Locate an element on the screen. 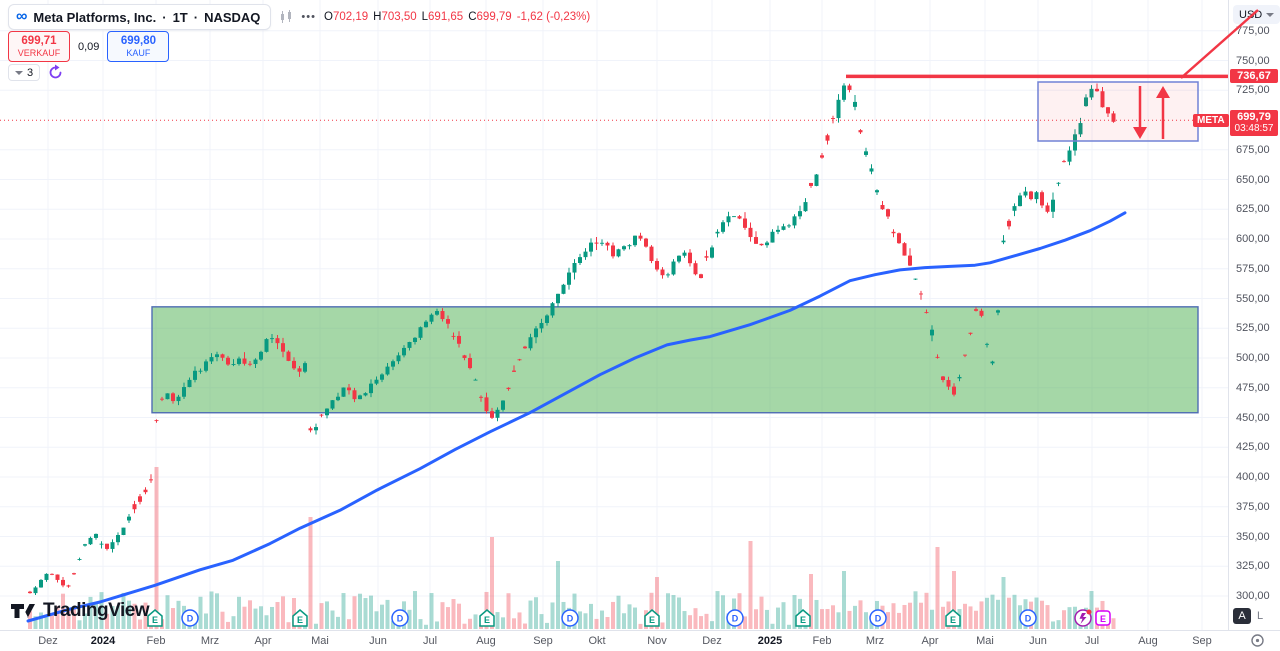  refresh-icon is located at coordinates (55, 72).